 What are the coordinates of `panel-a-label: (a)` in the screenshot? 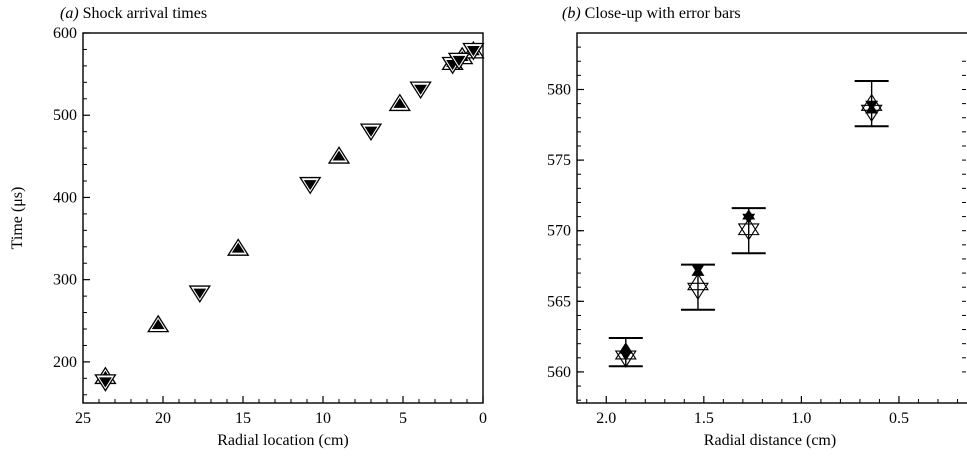 It's located at (69, 13).